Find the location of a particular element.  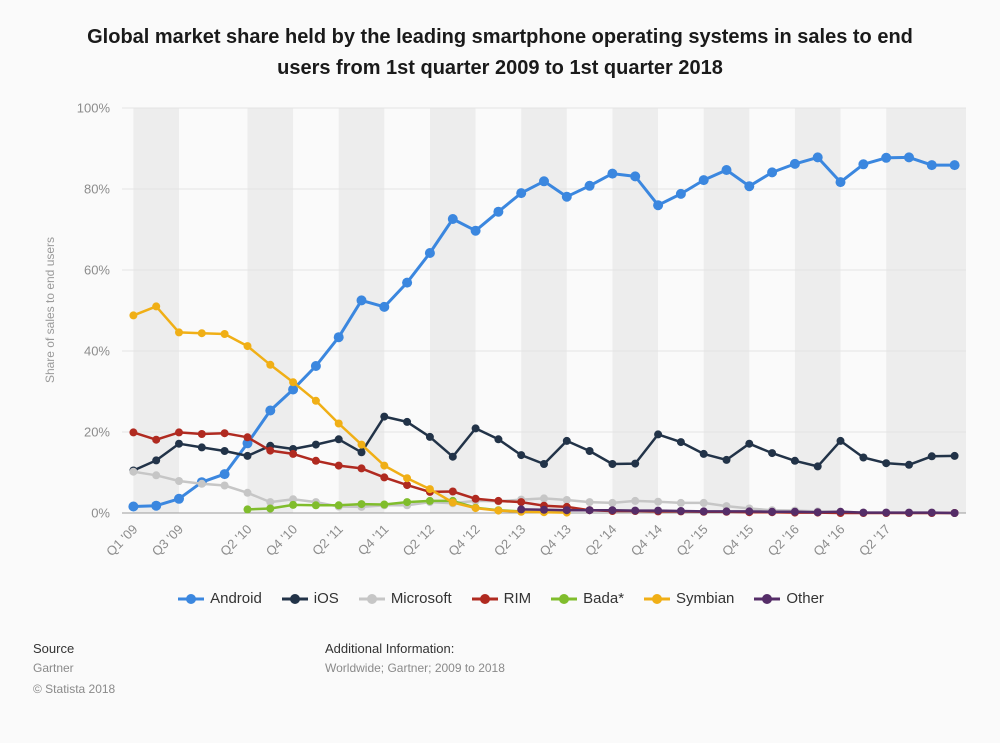

rim-legend-marker-icon is located at coordinates (485, 599).